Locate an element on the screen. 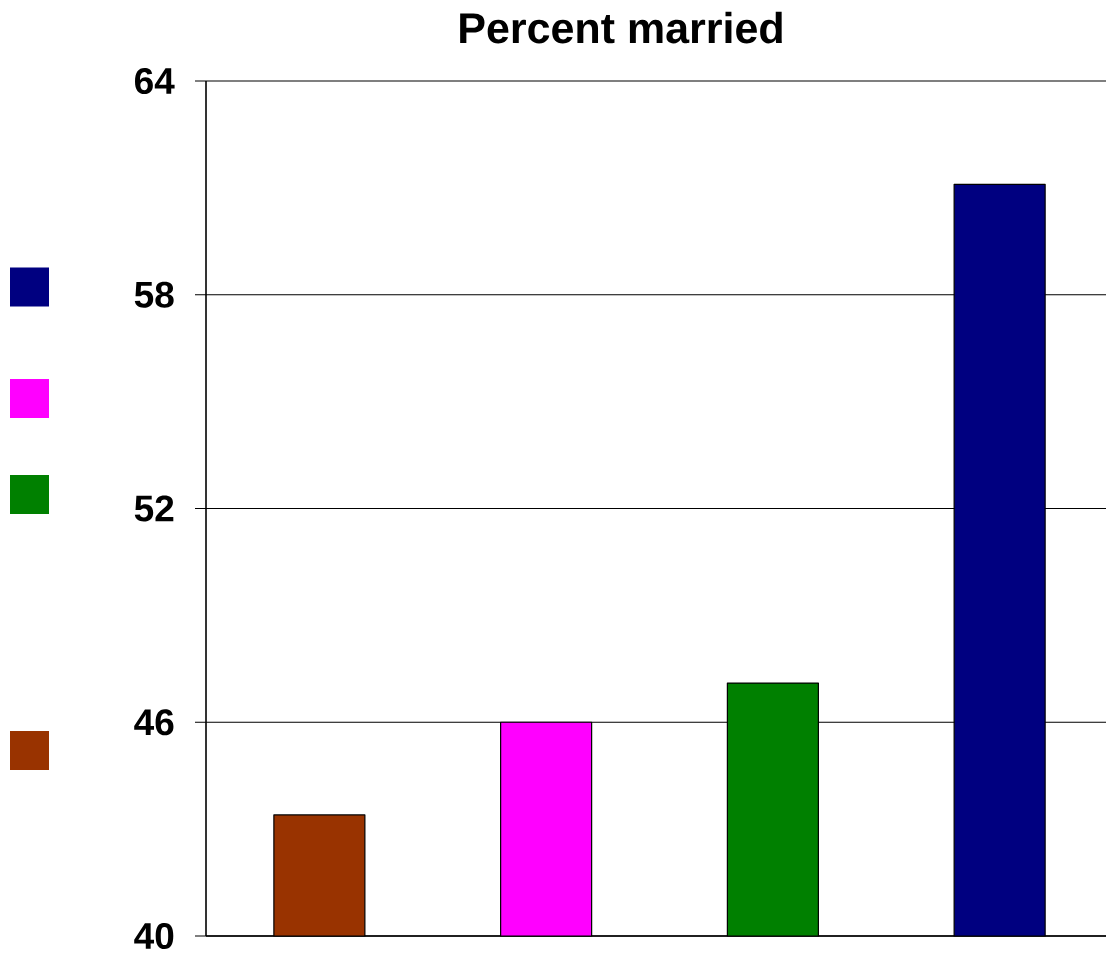 This screenshot has height=953, width=1106. y-tick-label: 40 is located at coordinates (154, 936).